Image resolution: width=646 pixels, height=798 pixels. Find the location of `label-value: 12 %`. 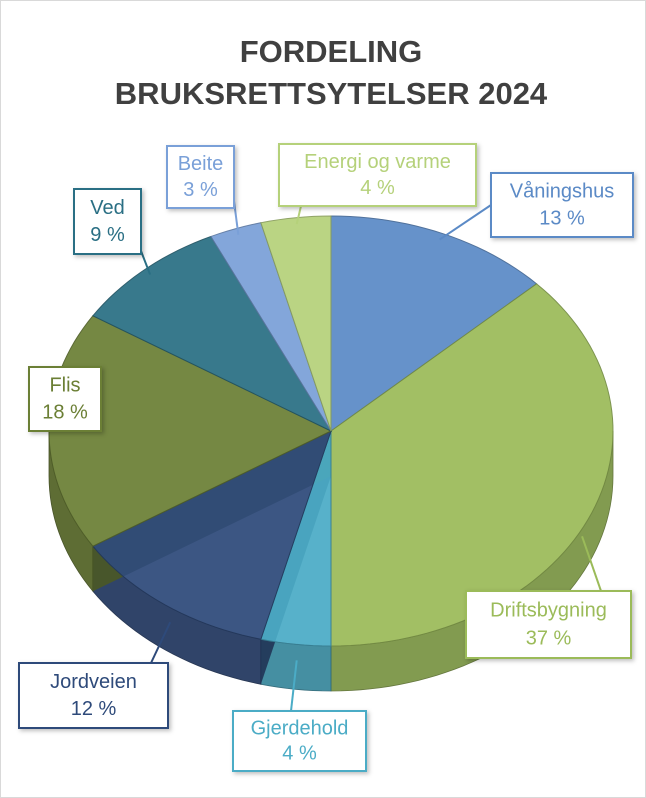

label-value: 12 % is located at coordinates (94, 709).